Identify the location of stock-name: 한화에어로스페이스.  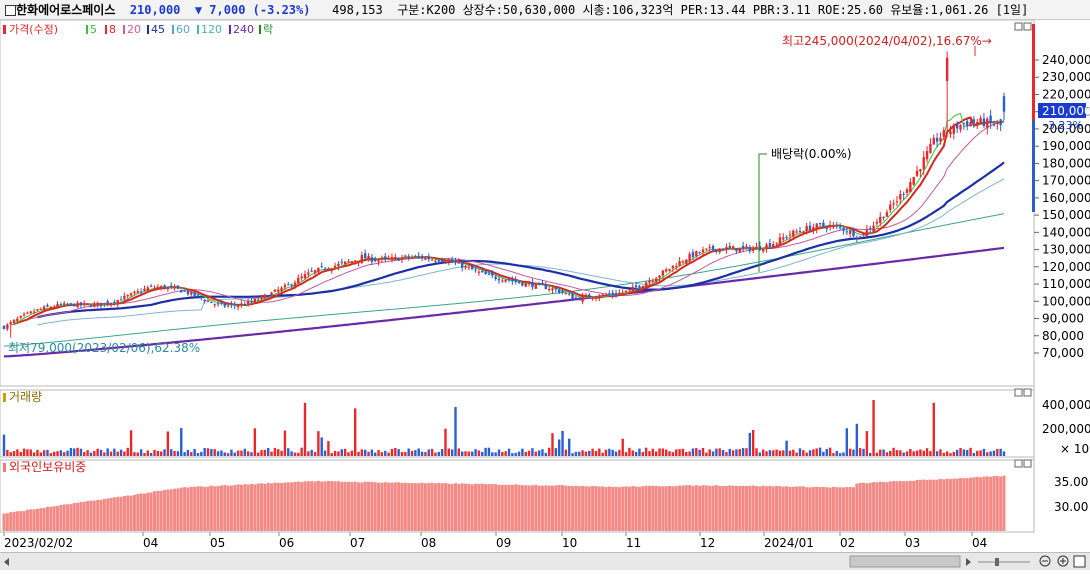
(66, 10).